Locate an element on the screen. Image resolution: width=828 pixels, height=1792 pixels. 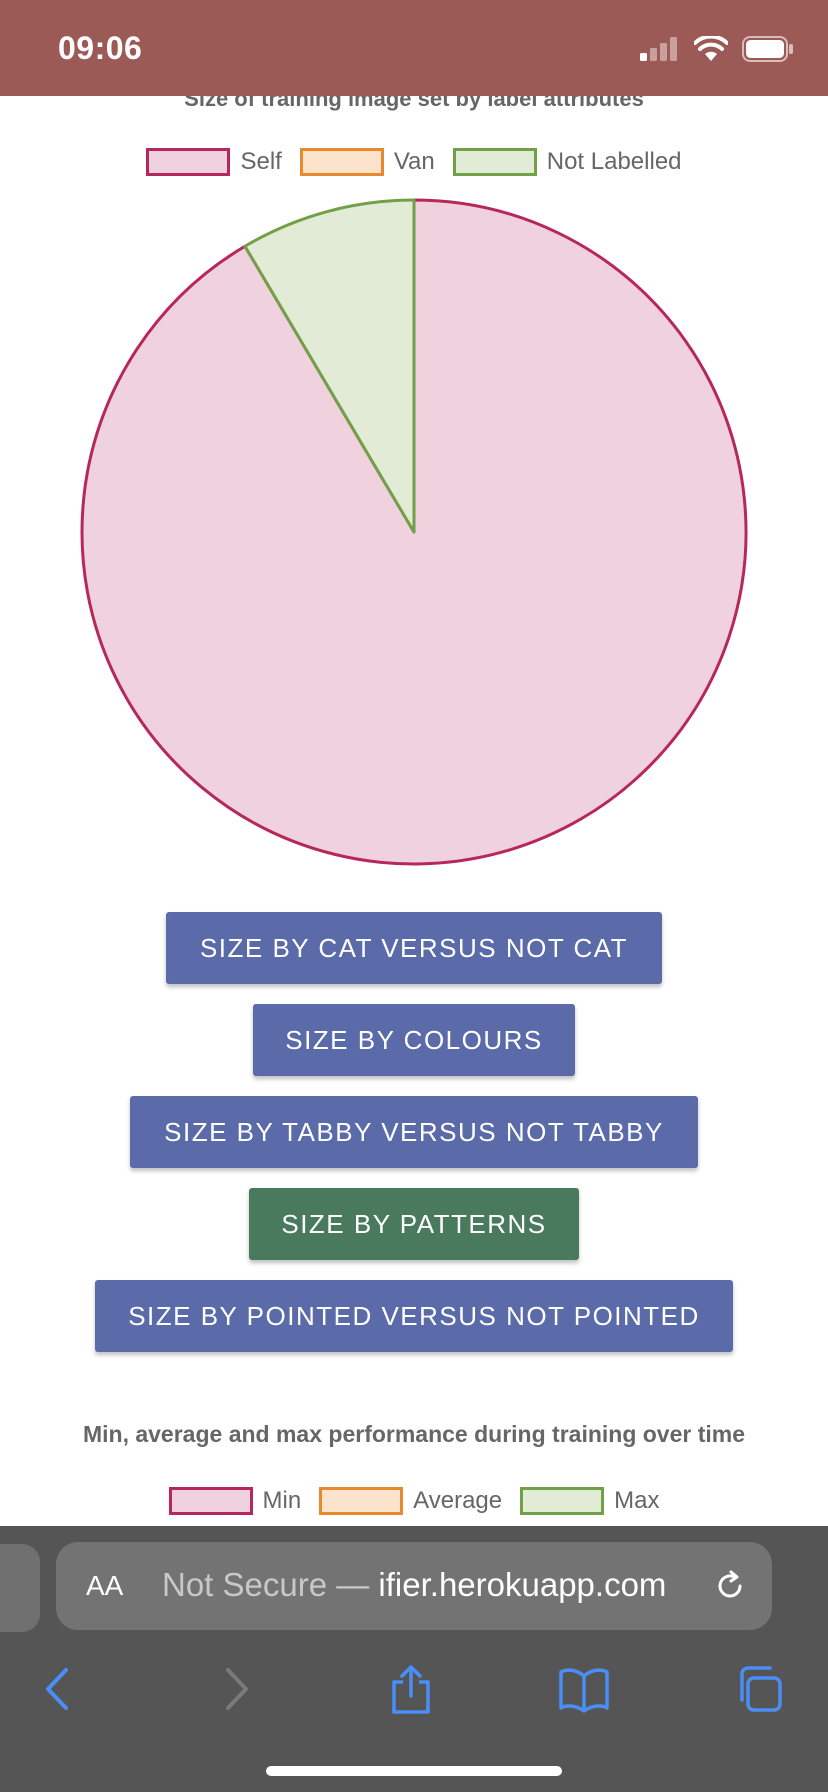
url-security-label: Not Secure — is located at coordinates (270, 1584).